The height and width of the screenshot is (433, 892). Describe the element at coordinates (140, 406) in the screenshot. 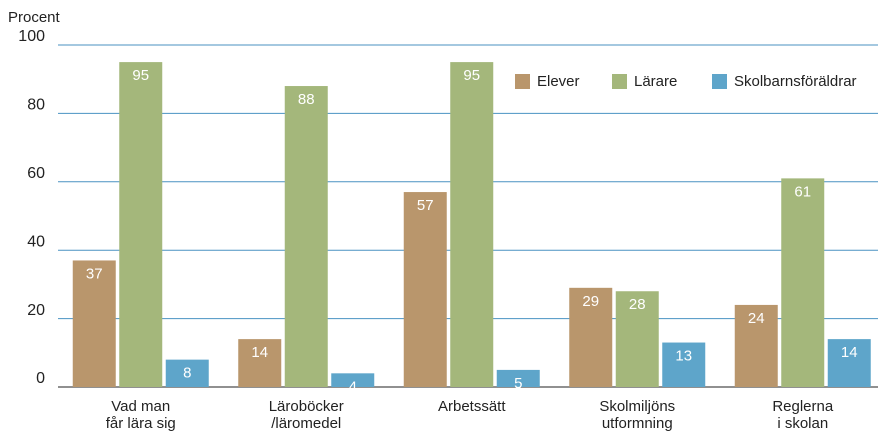

I see `x-tick-label: Vad man` at that location.